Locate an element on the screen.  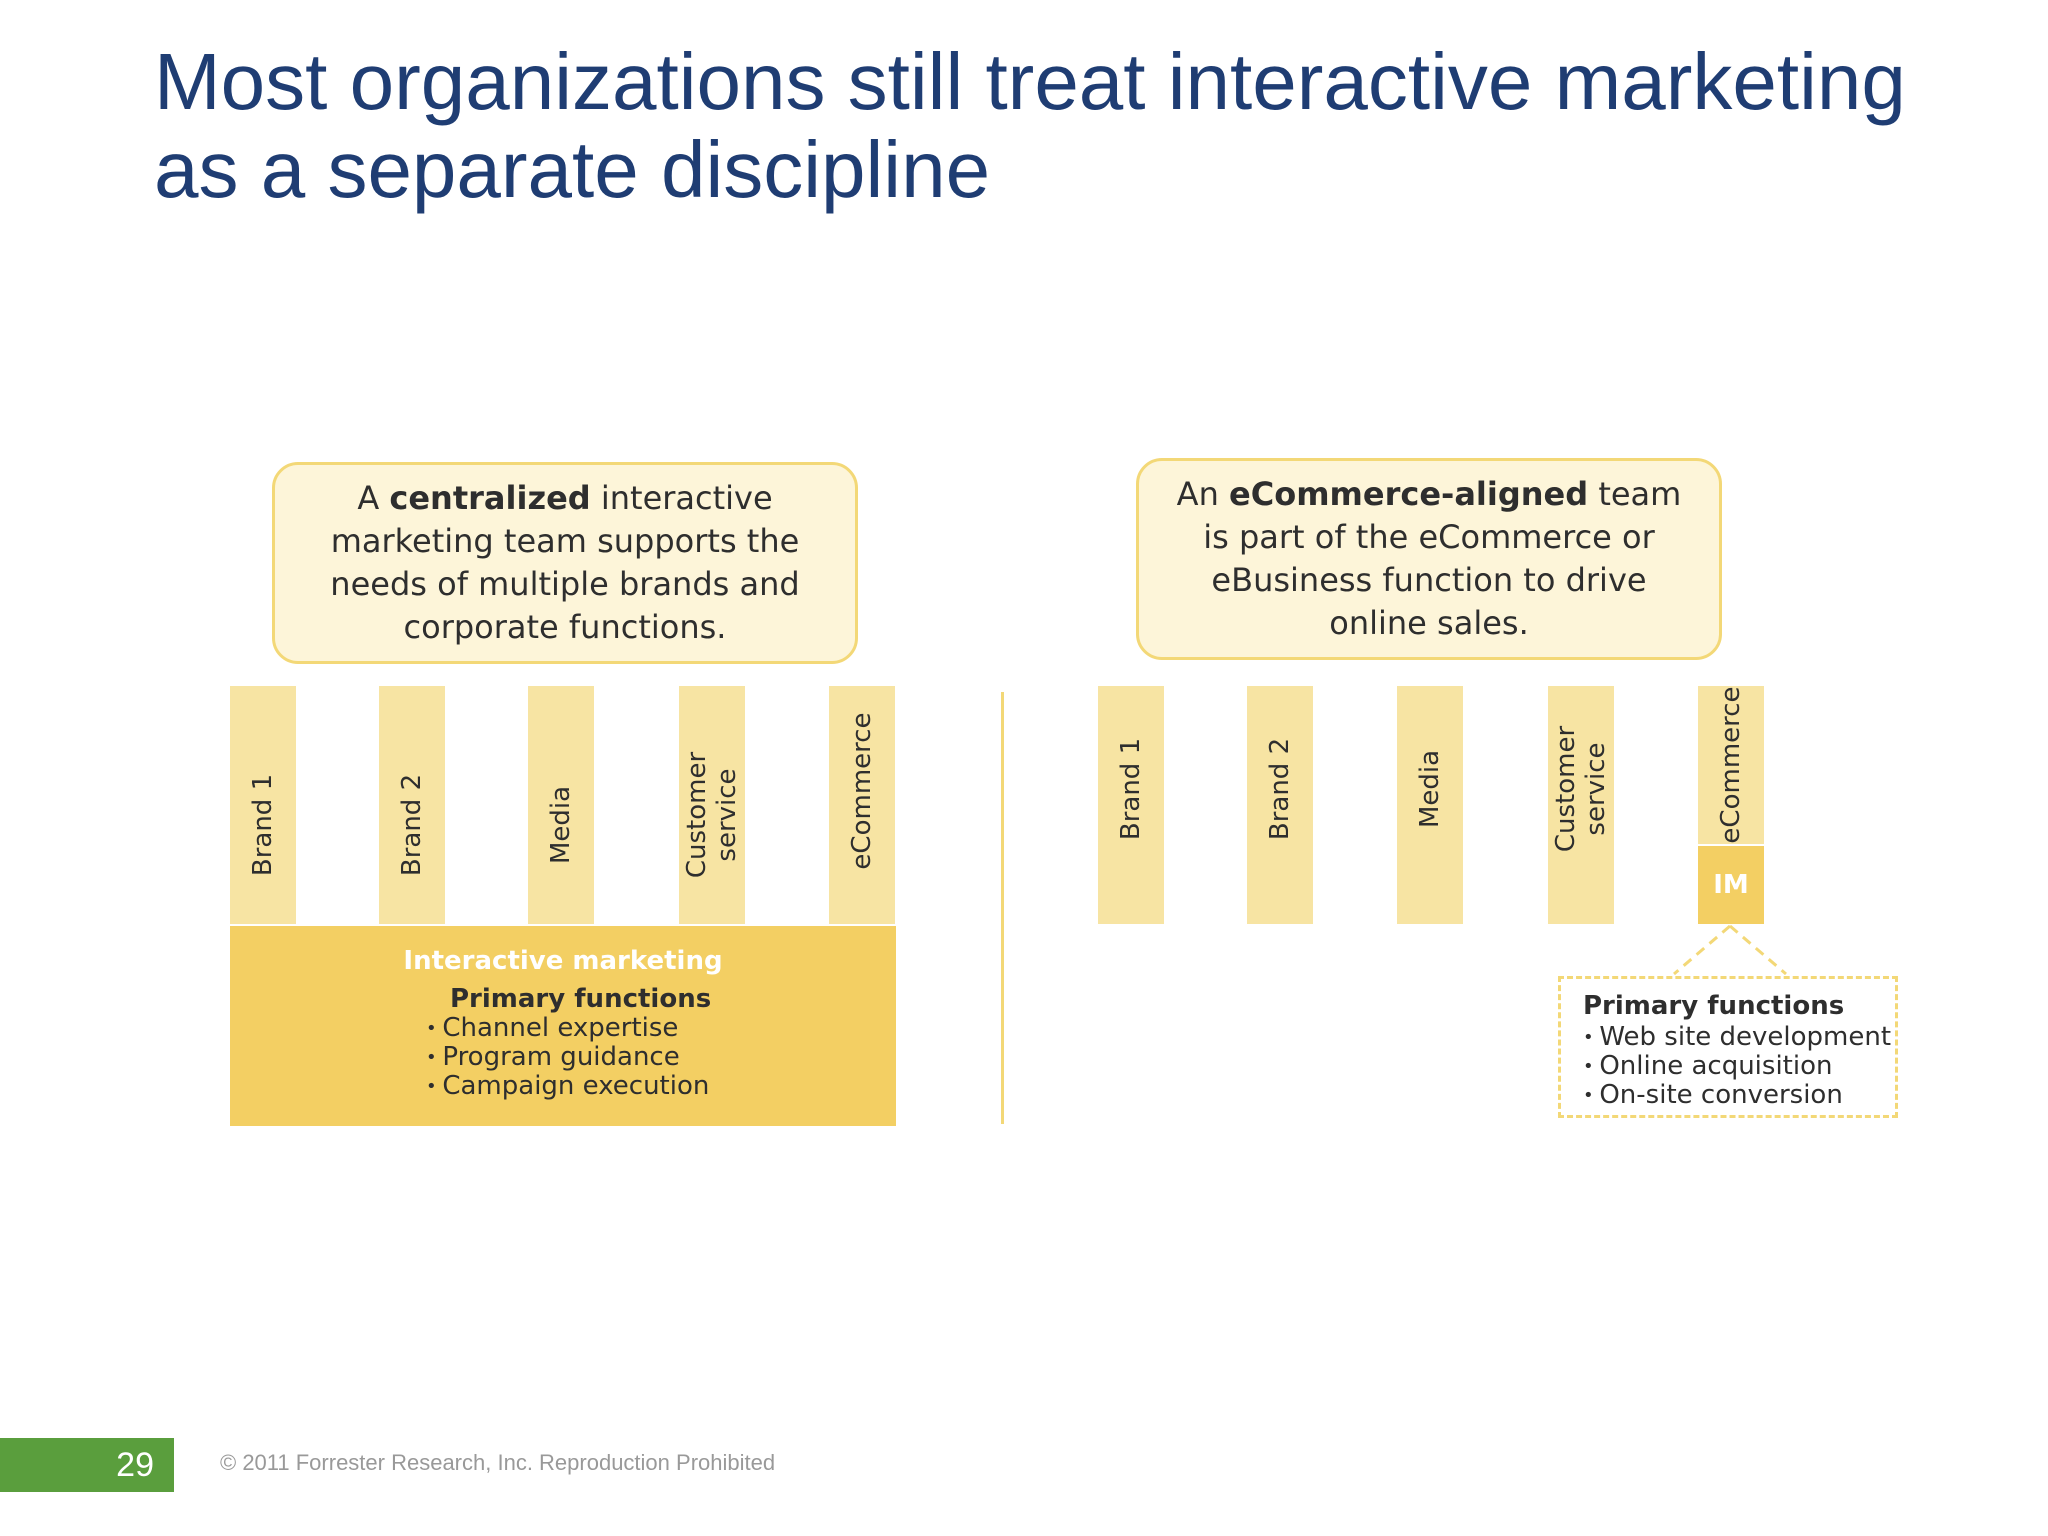
left-functions-title: Primary functions is located at coordinates (581, 999).